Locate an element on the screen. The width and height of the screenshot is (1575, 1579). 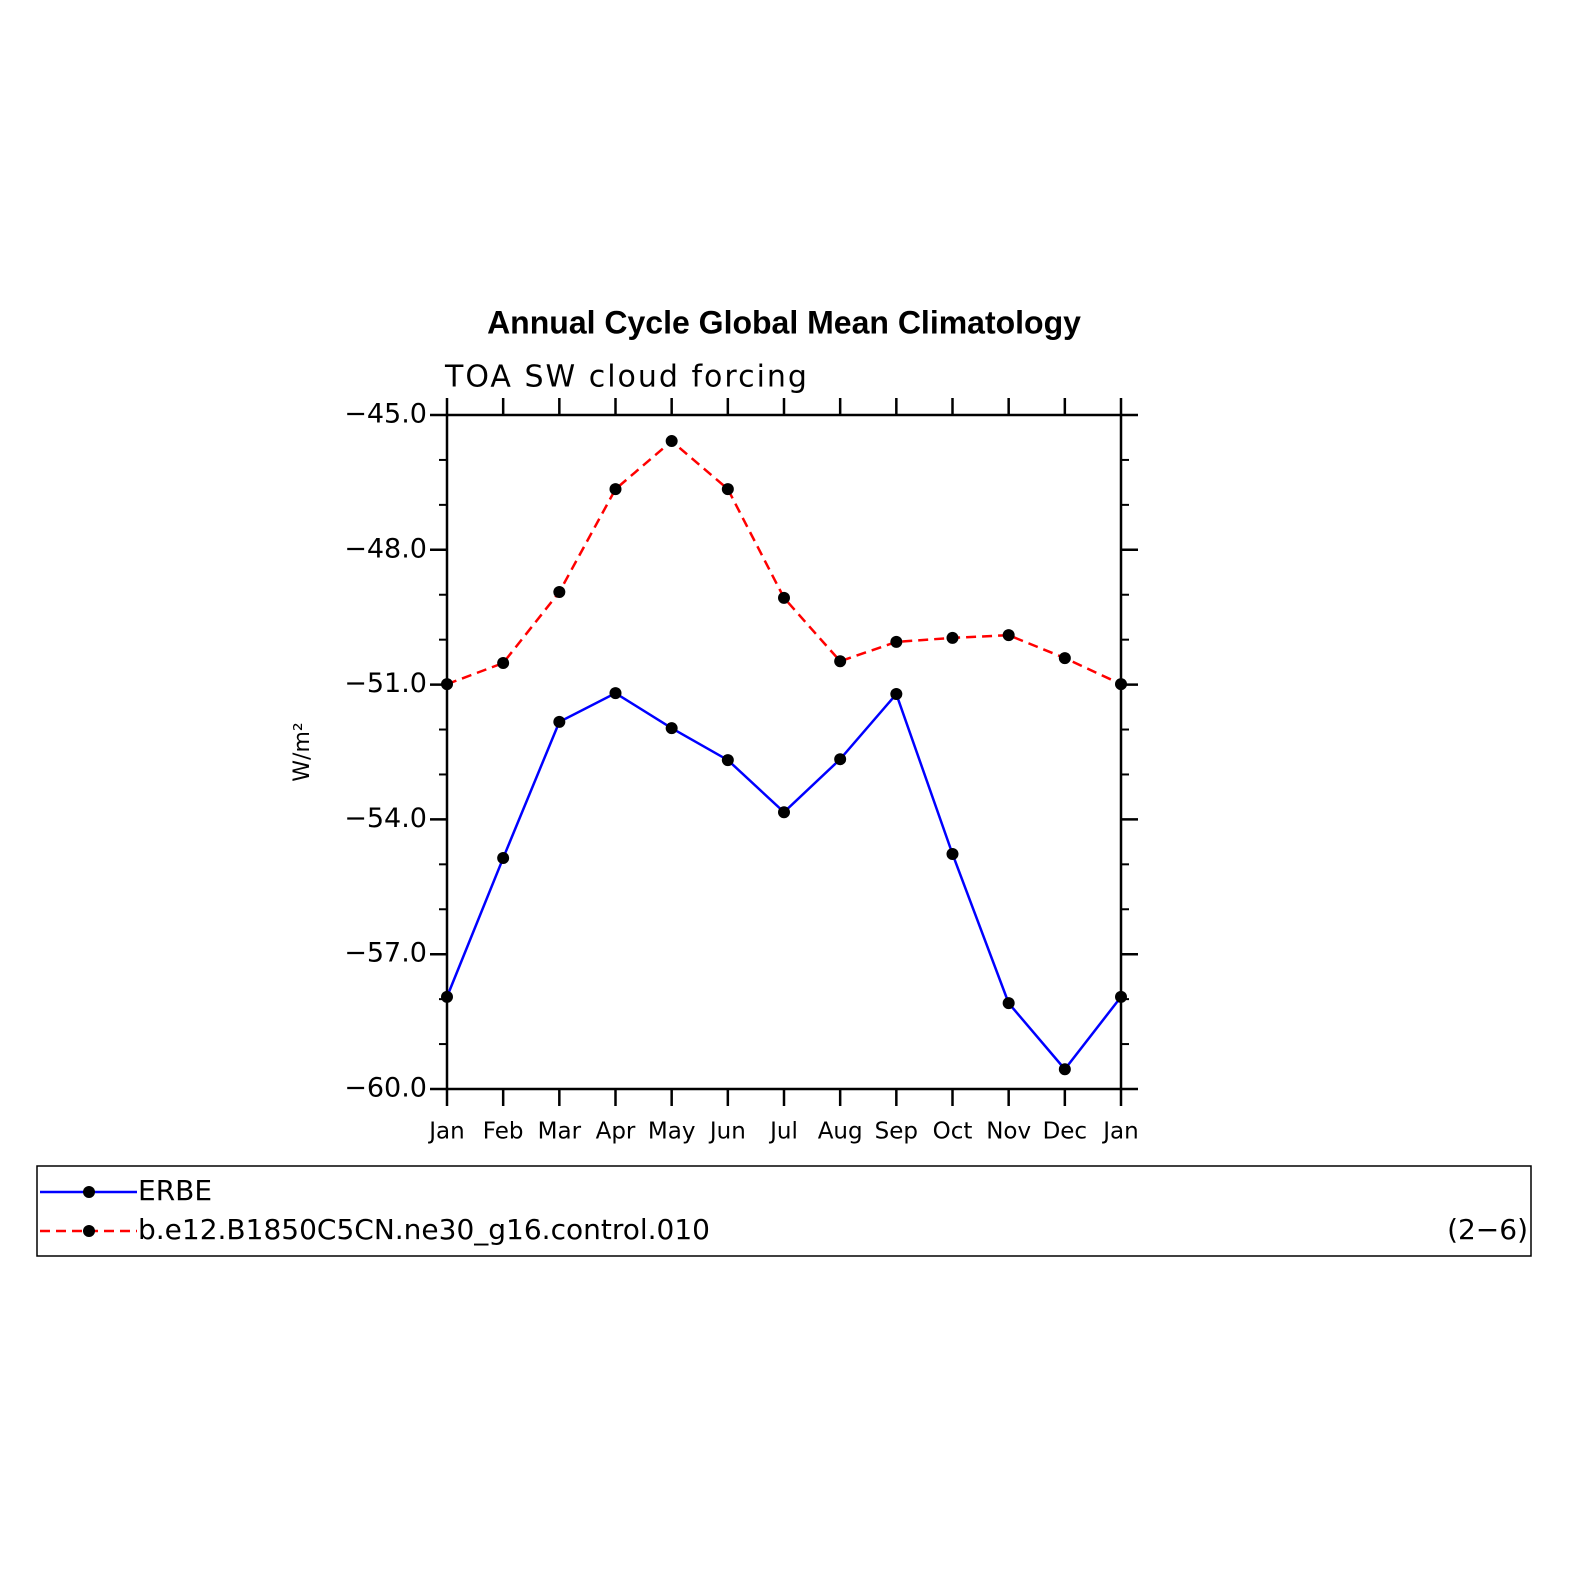
x-tick-label: Feb is located at coordinates (503, 1132).